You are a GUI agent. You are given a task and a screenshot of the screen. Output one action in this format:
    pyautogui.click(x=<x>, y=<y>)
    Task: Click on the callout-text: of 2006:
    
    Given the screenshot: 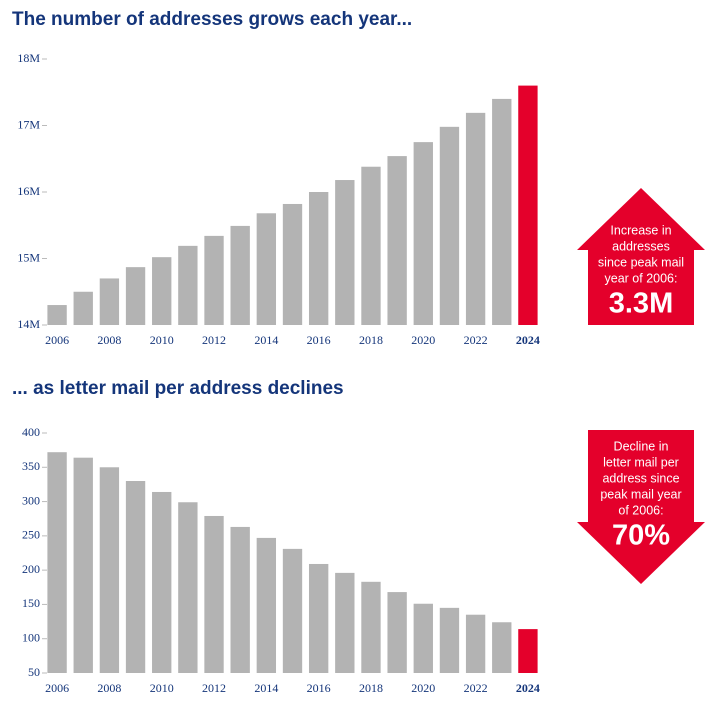 What is the action you would take?
    pyautogui.click(x=640, y=510)
    